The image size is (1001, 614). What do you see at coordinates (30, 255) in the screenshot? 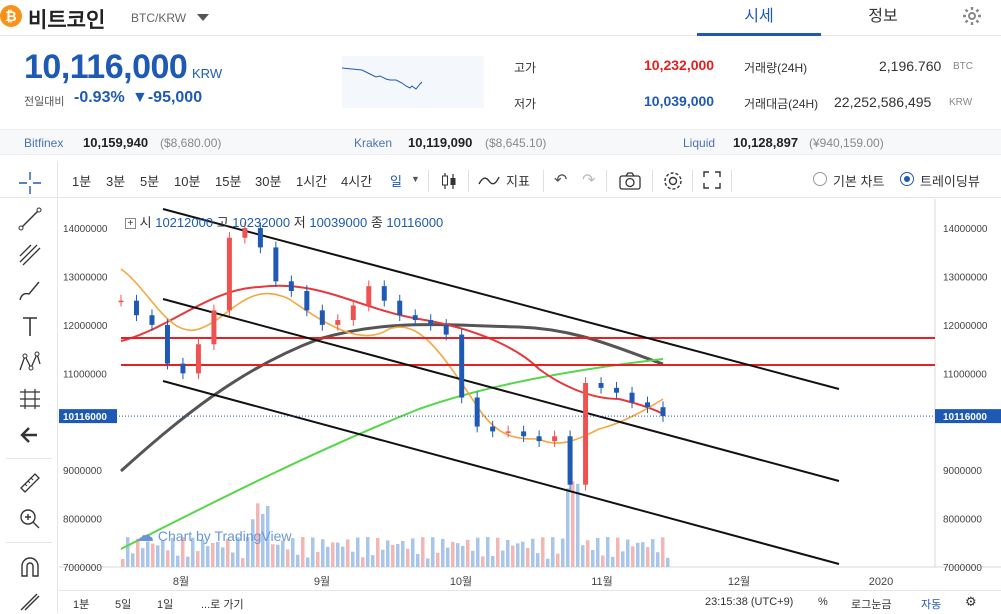
I see `pitchfork-icon` at bounding box center [30, 255].